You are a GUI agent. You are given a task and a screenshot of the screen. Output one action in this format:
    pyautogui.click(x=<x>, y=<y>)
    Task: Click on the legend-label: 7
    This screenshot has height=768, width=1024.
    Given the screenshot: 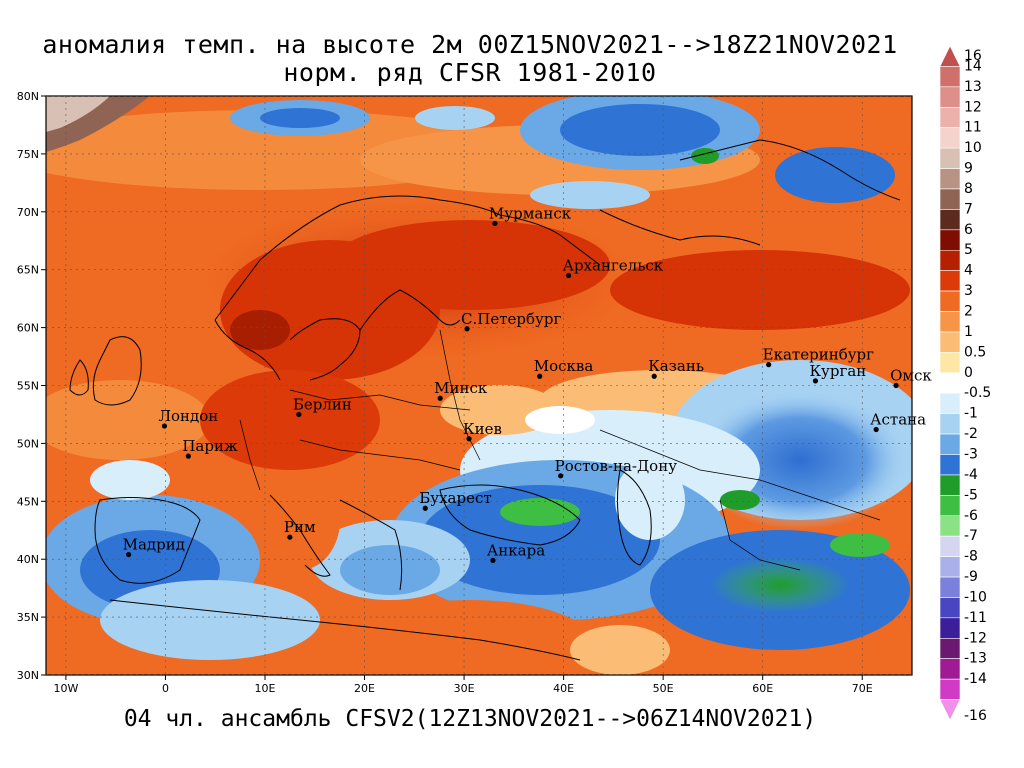 What is the action you would take?
    pyautogui.click(x=968, y=209)
    